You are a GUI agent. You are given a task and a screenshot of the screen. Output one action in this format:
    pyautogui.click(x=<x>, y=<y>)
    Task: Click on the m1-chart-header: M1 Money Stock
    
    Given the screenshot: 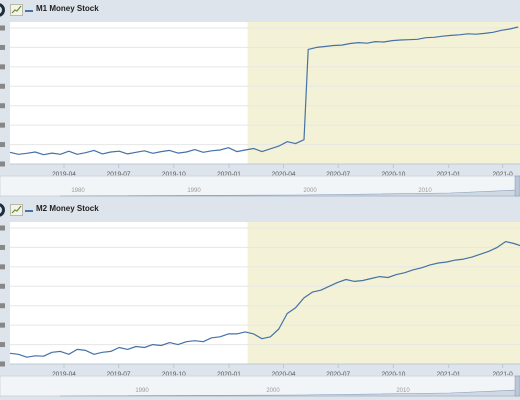 What is the action you would take?
    pyautogui.click(x=260, y=11)
    